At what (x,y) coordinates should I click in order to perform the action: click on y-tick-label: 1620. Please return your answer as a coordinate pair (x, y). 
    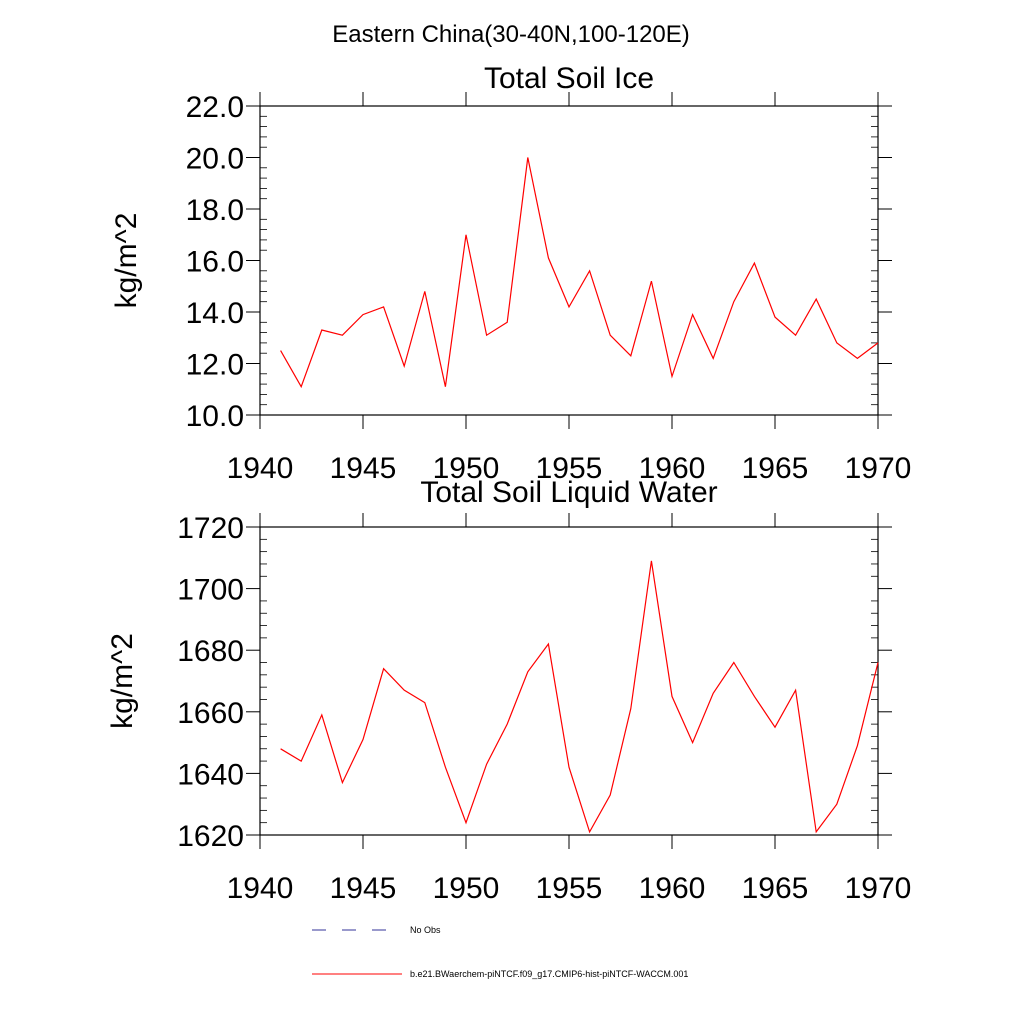
    Looking at the image, I should click on (210, 836).